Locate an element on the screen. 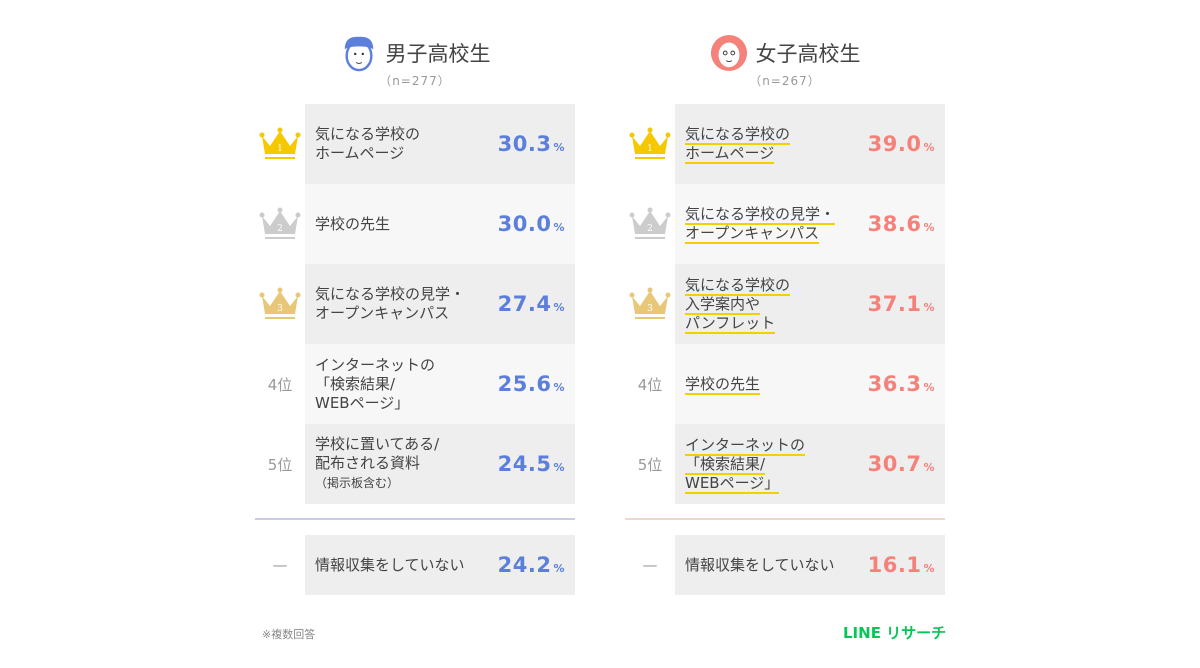 The width and height of the screenshot is (1200, 668). item-label: 学校に置いてある/ 配布される資料 （掲示板含む） is located at coordinates (377, 462).